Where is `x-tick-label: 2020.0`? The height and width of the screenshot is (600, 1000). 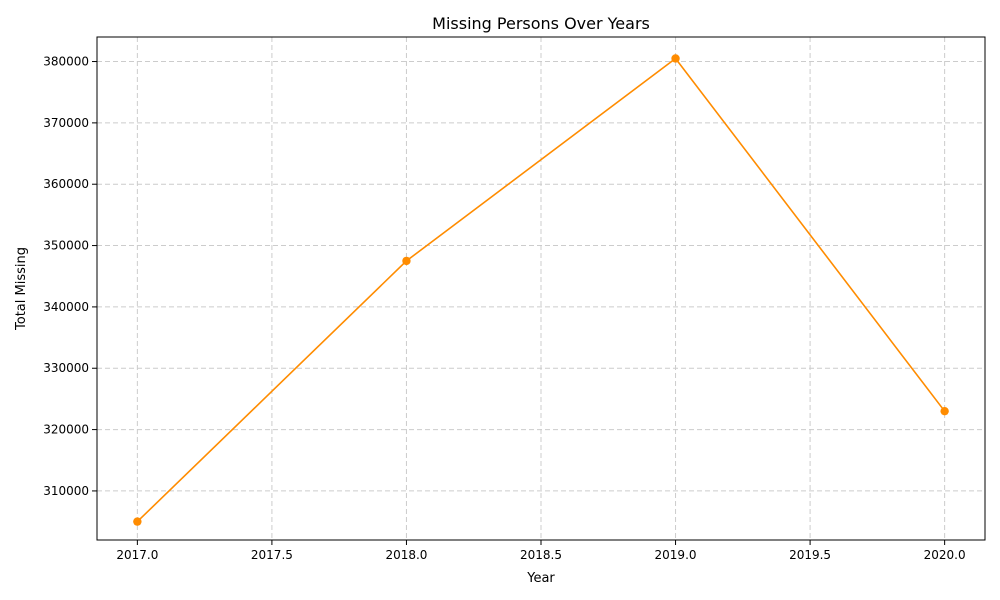
x-tick-label: 2020.0 is located at coordinates (945, 555).